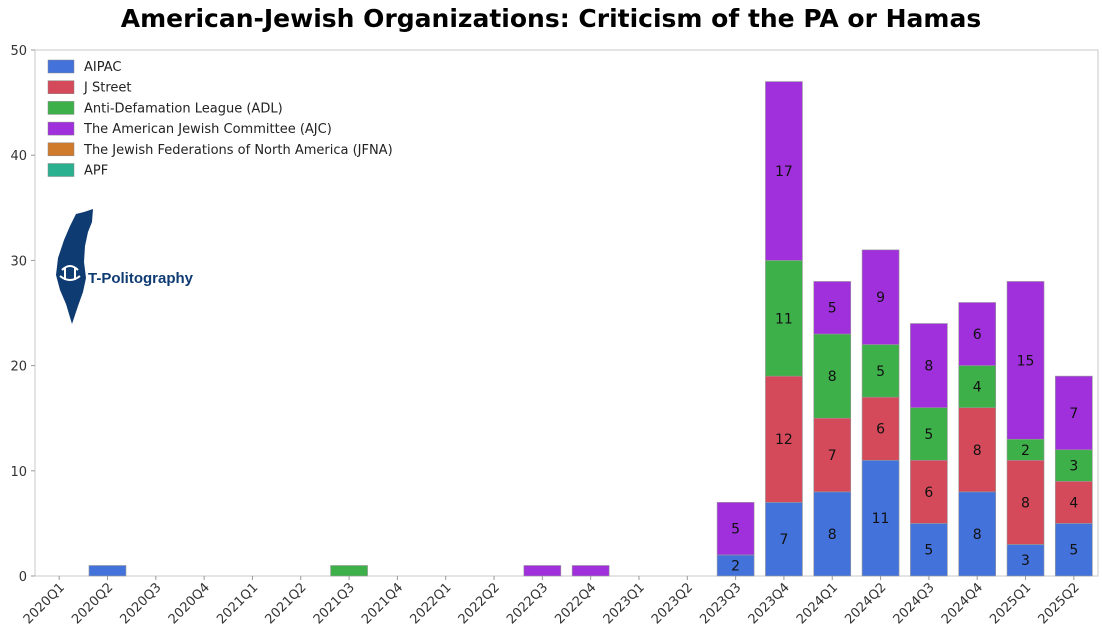  Describe the element at coordinates (22, 314) in the screenshot. I see `y-axis: 0 10 20 30 40 50` at that location.